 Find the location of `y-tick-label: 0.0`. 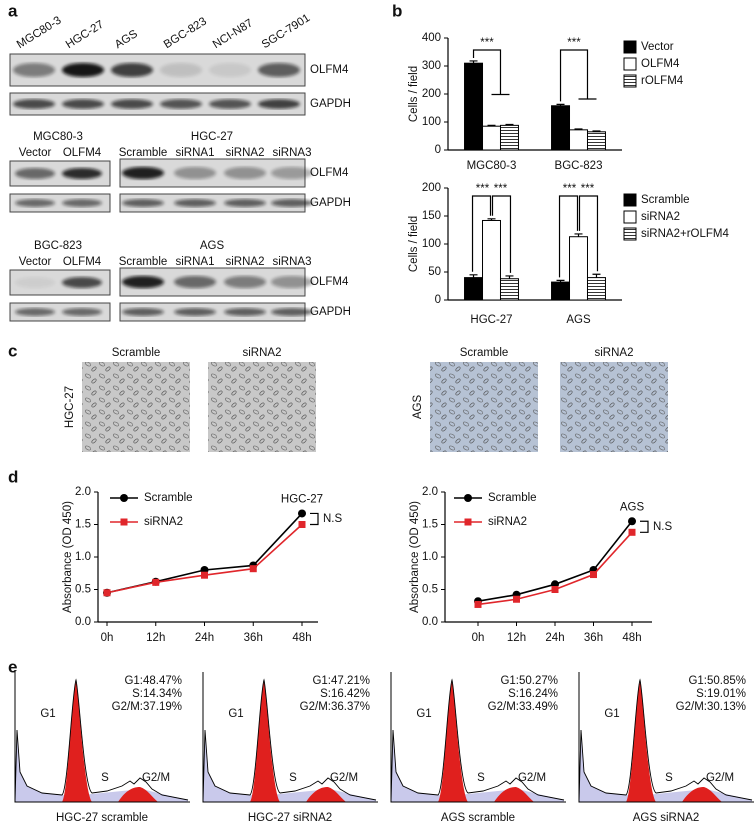

y-tick-label: 0.0 is located at coordinates (430, 622).